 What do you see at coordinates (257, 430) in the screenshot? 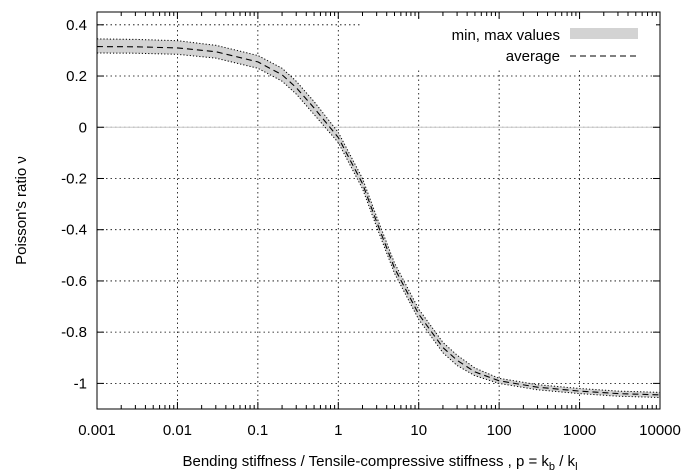
I see `x-tick-label: 0.1` at bounding box center [257, 430].